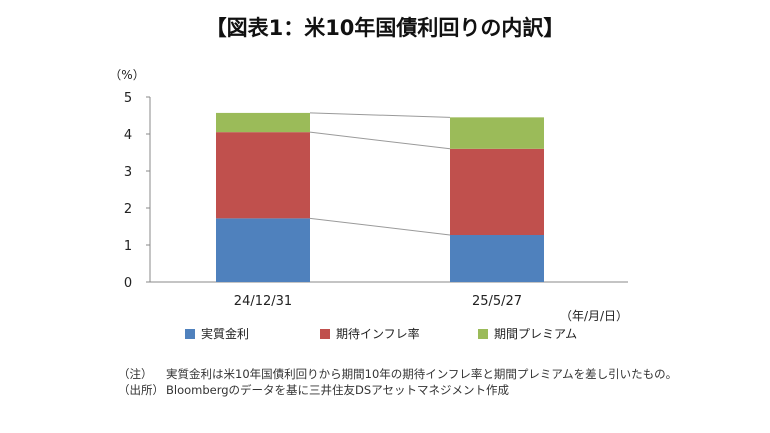  What do you see at coordinates (263, 301) in the screenshot?
I see `x-tick-label: 24/12/31` at bounding box center [263, 301].